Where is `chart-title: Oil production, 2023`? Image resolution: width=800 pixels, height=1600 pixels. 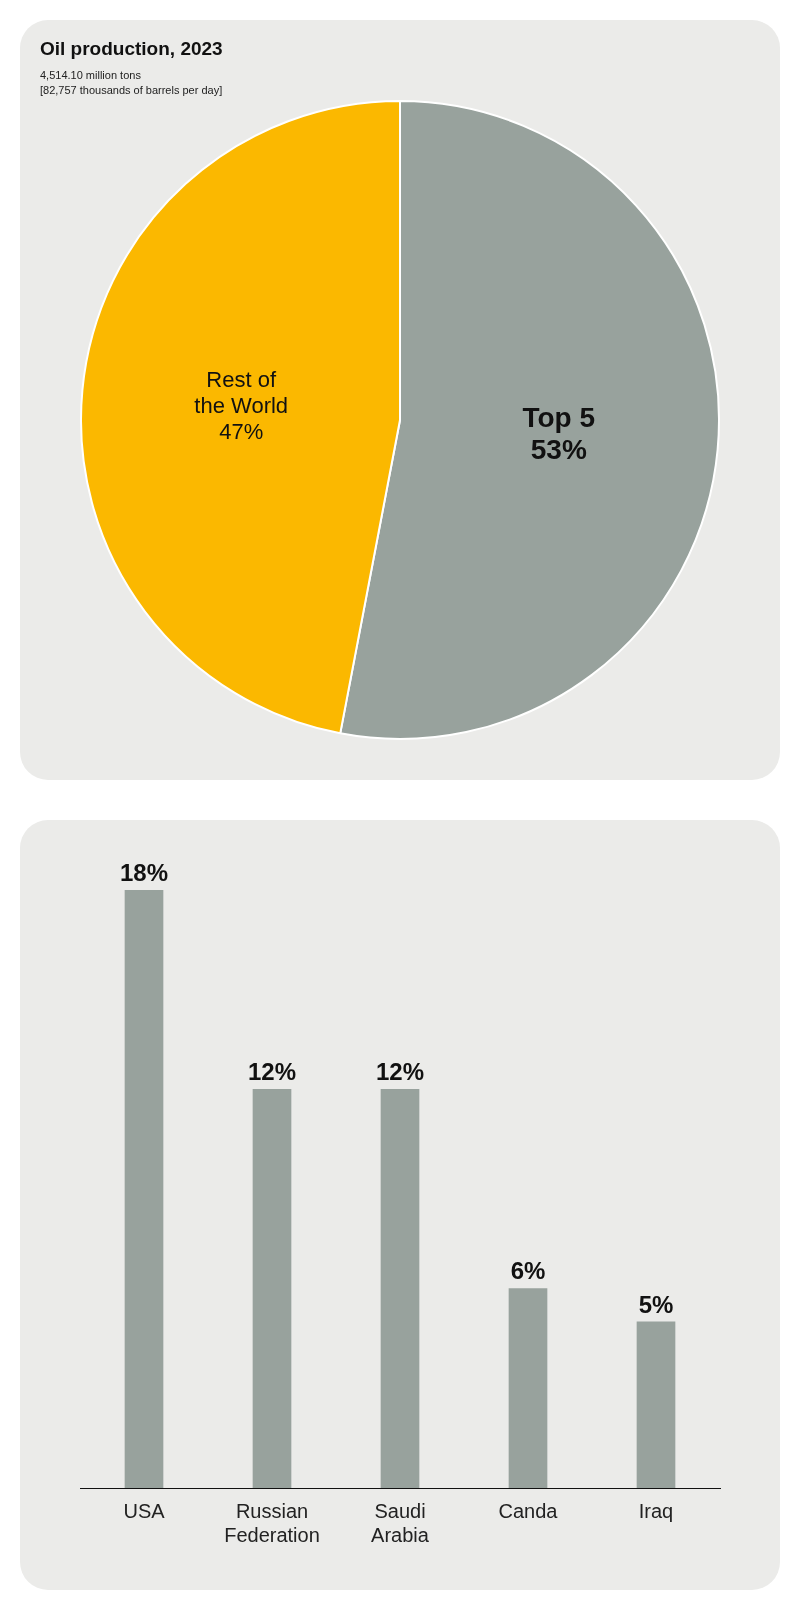 chart-title: Oil production, 2023 is located at coordinates (131, 49).